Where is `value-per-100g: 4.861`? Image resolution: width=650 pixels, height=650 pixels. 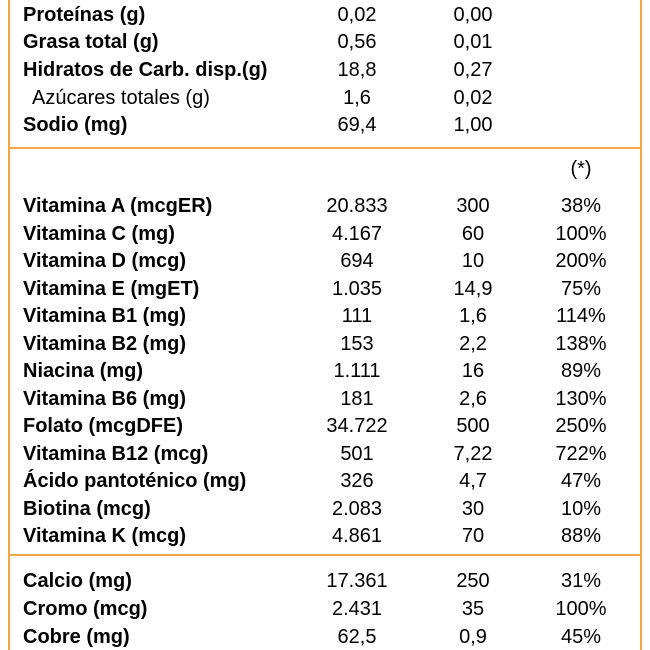 value-per-100g: 4.861 is located at coordinates (357, 536).